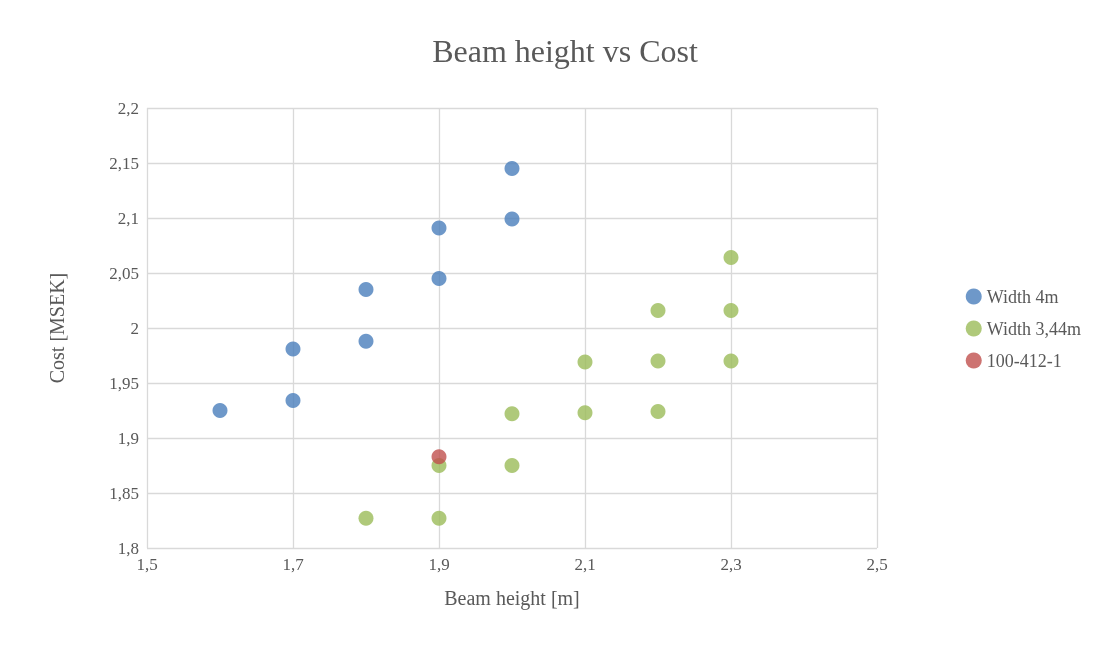 The width and height of the screenshot is (1104, 657). I want to click on y-tick-label: 1,85, so click(124, 493).